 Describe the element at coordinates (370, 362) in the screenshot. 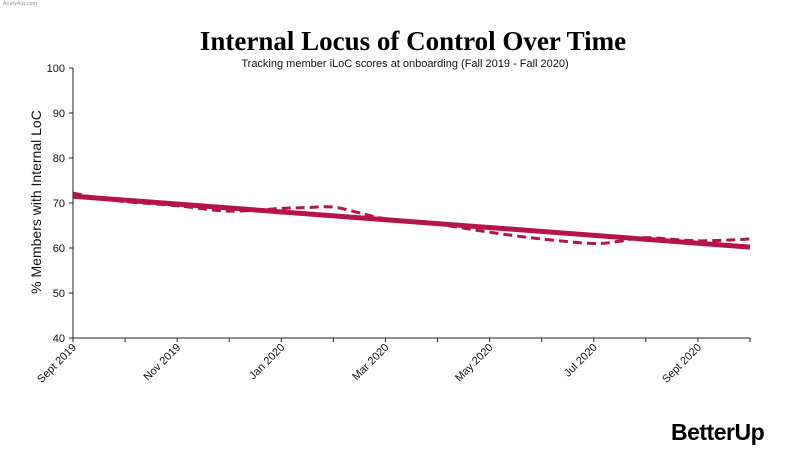

I see `x-tick-label: Mar 2020` at that location.